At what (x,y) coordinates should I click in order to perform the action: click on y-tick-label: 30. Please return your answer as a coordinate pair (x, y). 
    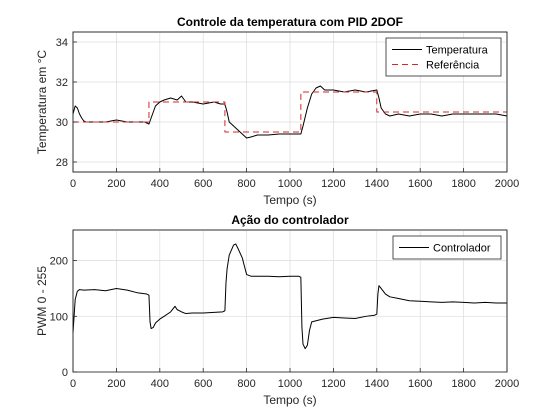
    Looking at the image, I should click on (62, 123).